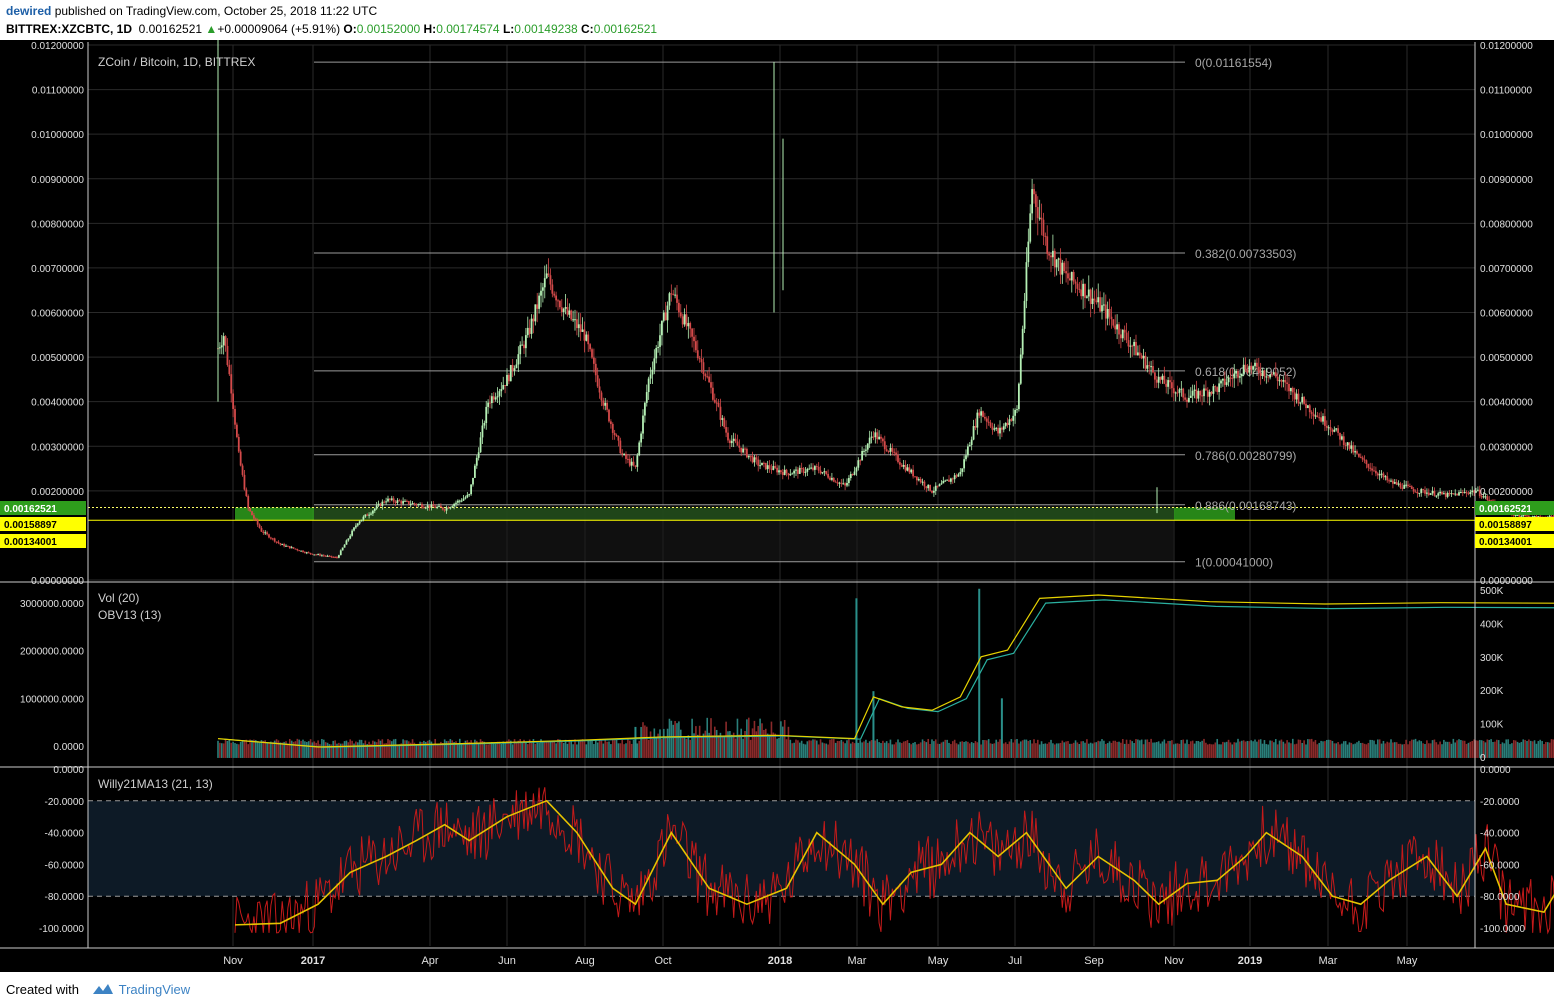 The height and width of the screenshot is (1008, 1554). What do you see at coordinates (129, 615) in the screenshot?
I see `obv-legend: OBV13 (13)` at bounding box center [129, 615].